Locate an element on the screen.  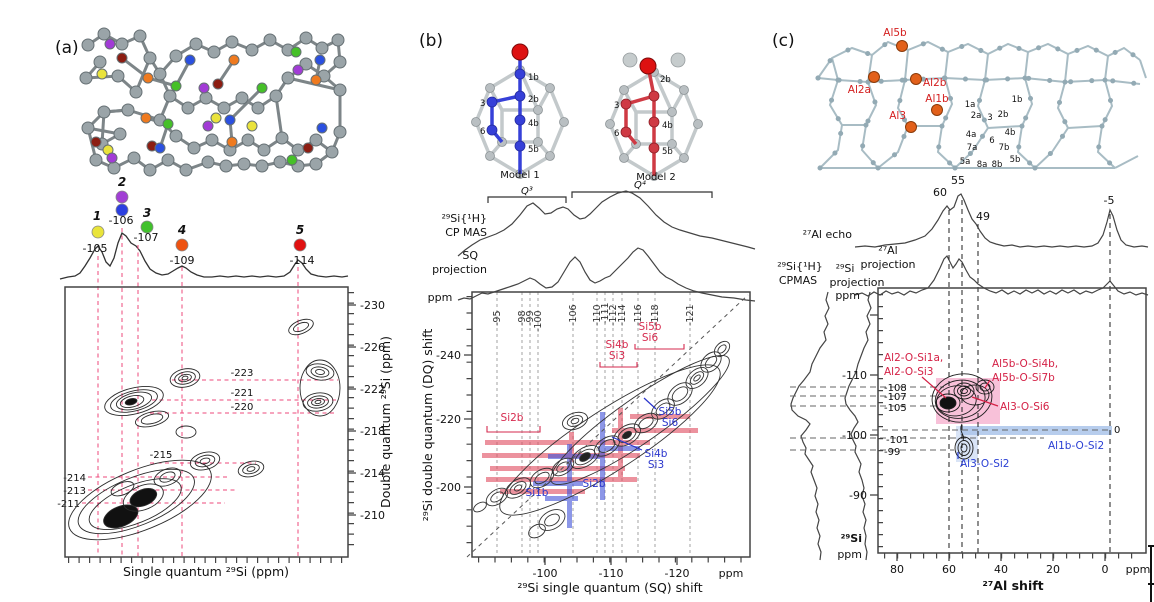
x-tick-label: 80 is located at coordinates (897, 569).